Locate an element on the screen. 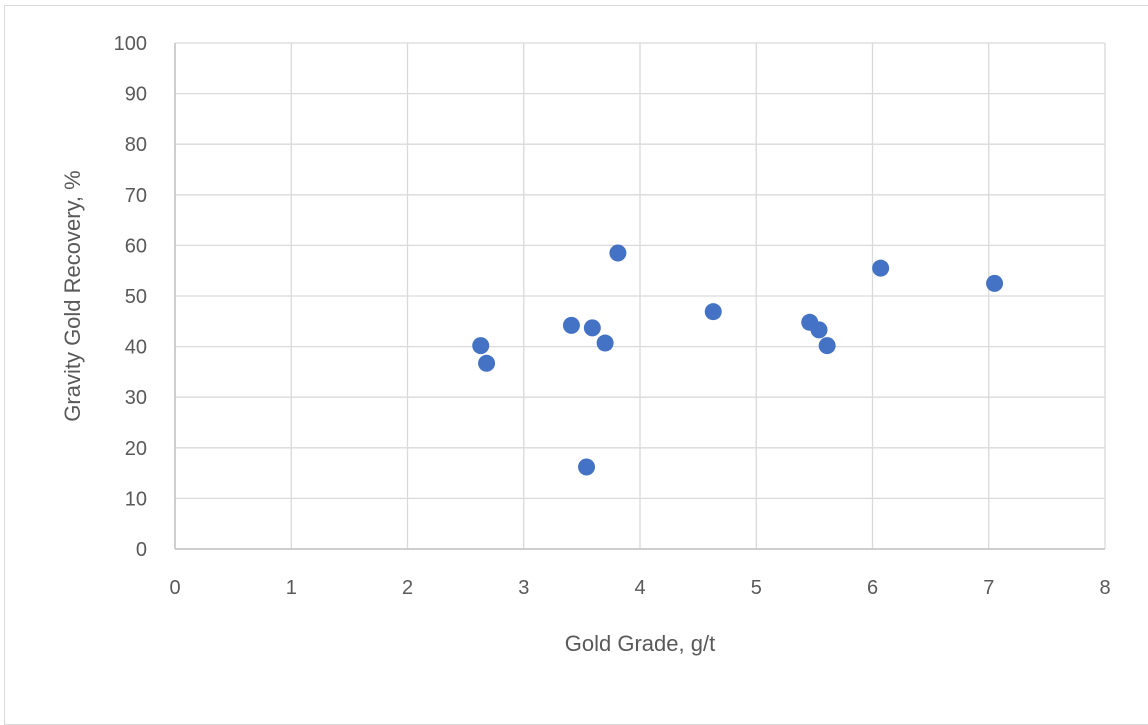 This screenshot has height=725, width=1148. x-tick-label: 8 is located at coordinates (1104, 588).